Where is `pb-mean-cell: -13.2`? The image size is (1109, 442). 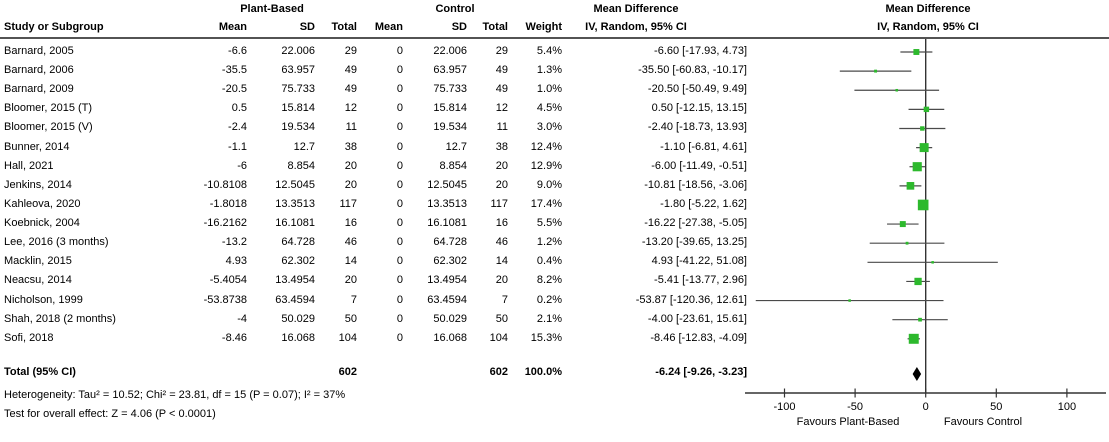 pb-mean-cell: -13.2 is located at coordinates (234, 242).